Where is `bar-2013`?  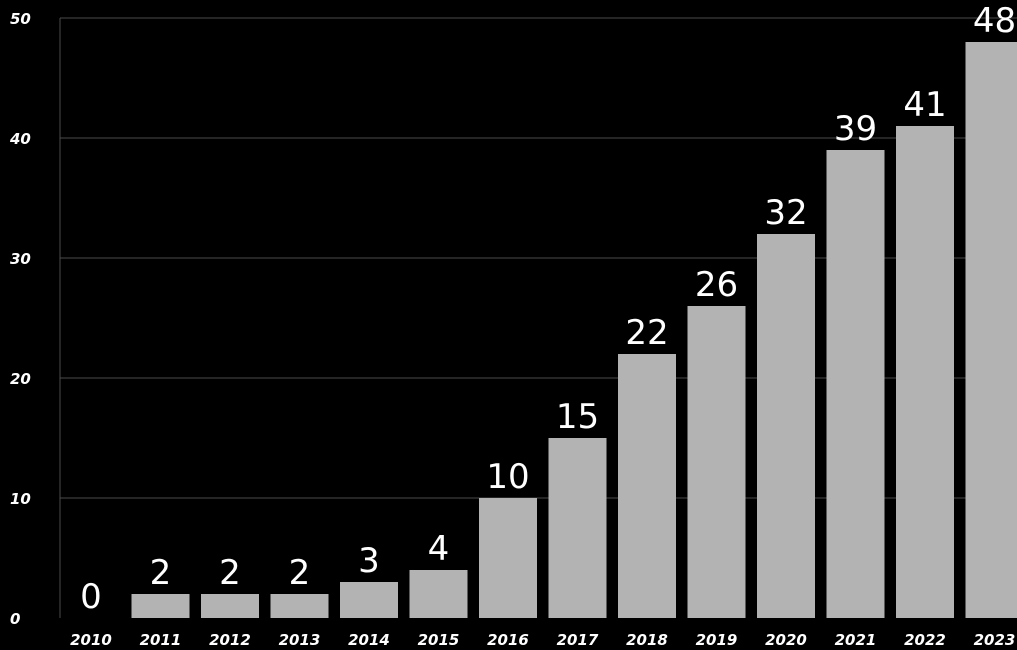 bar-2013 is located at coordinates (299, 606).